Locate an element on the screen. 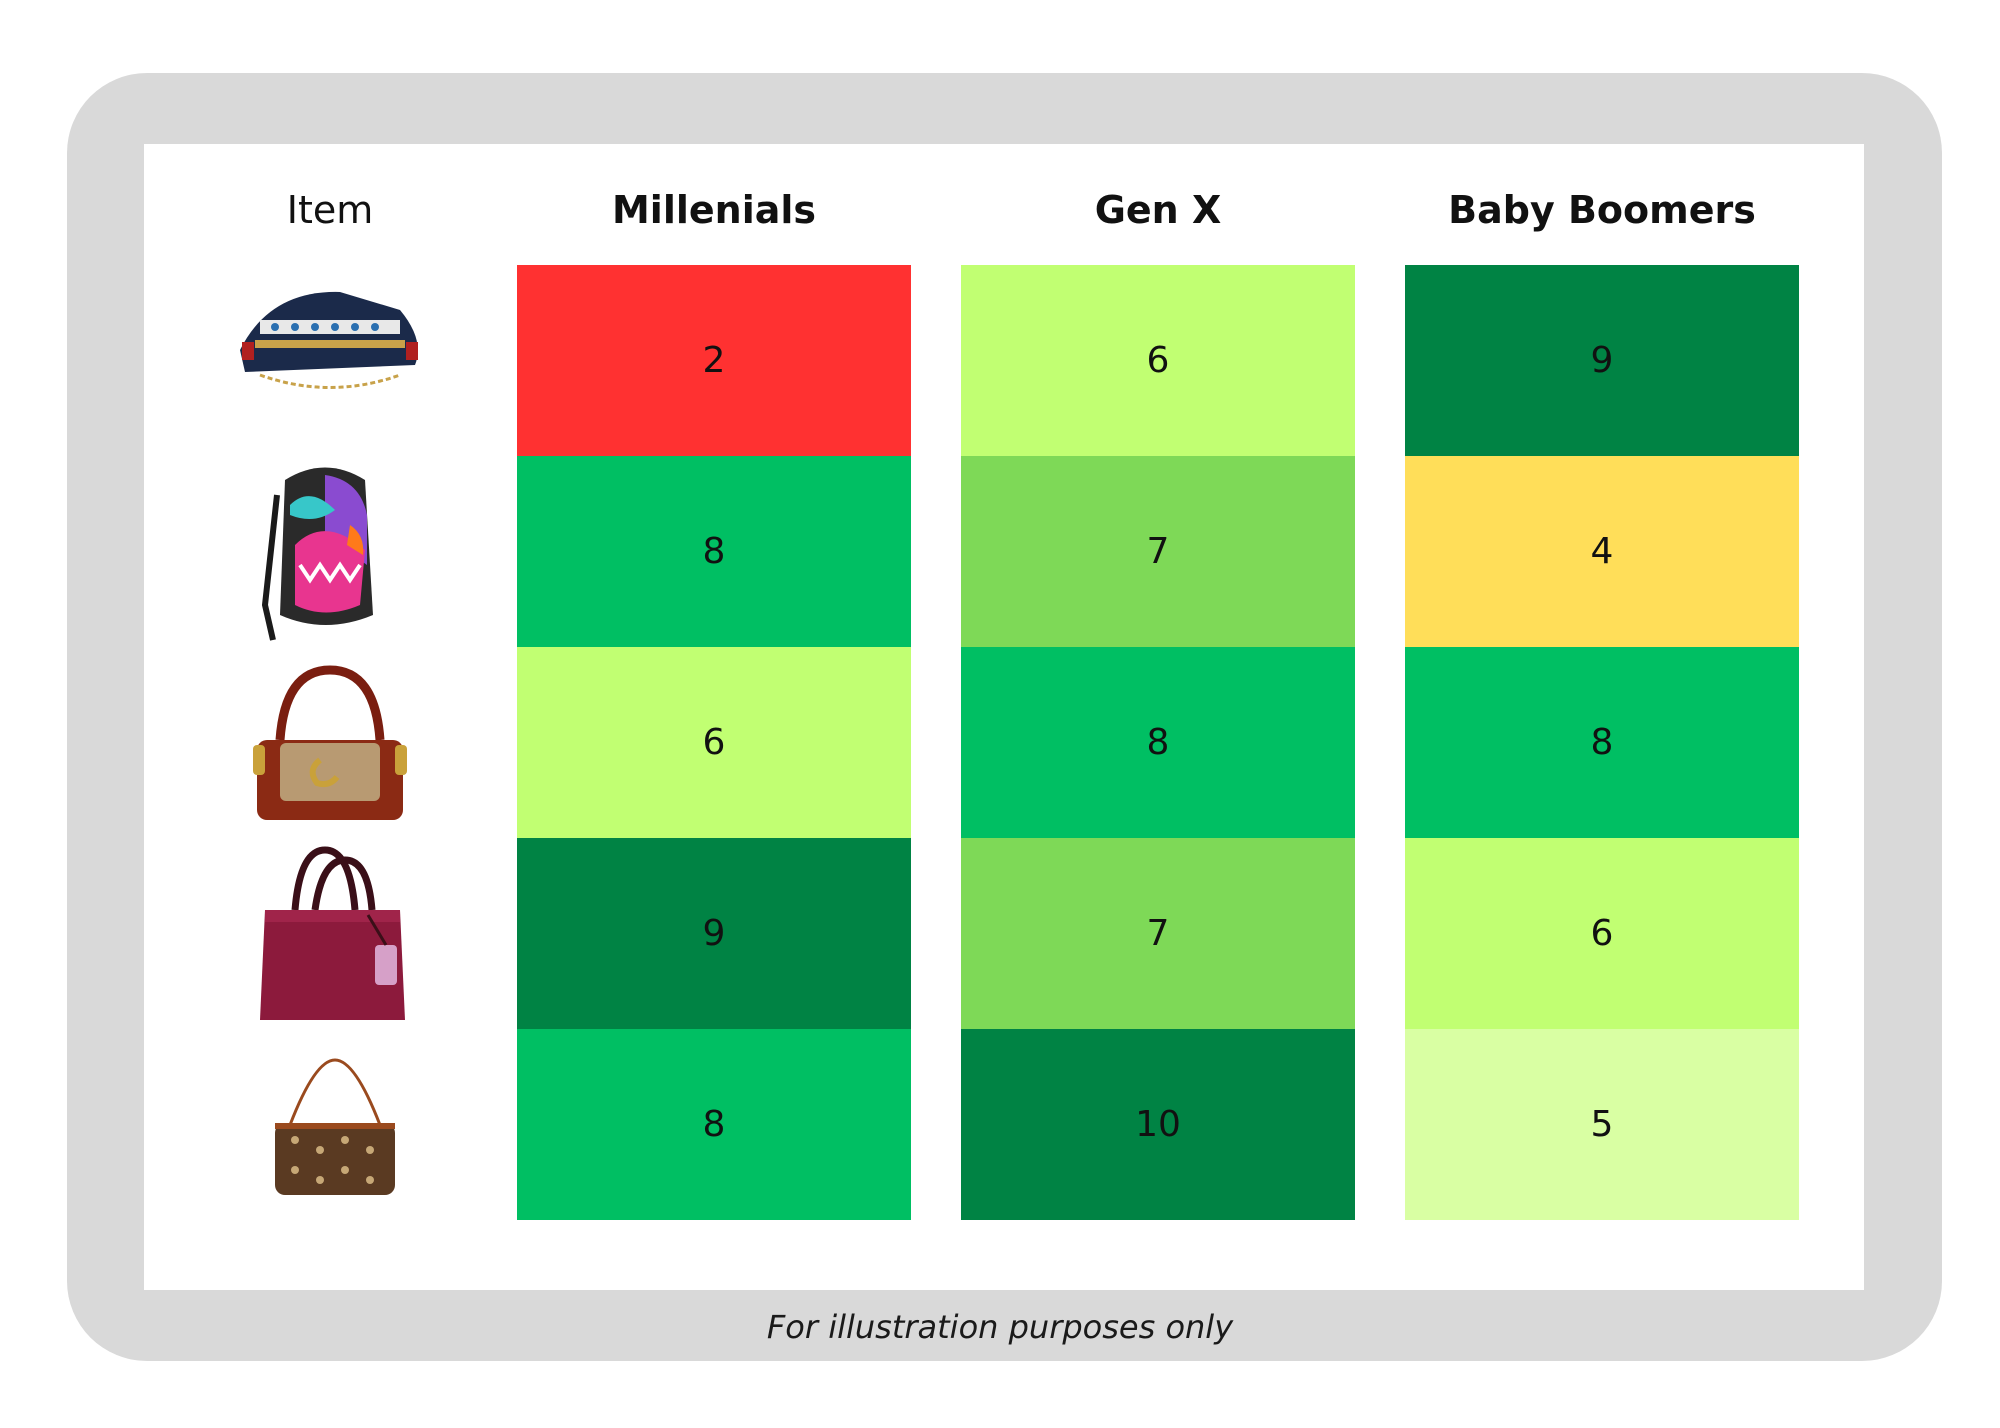 The height and width of the screenshot is (1428, 2000). heatmap-cell-millenials-row-3: 6 is located at coordinates (714, 742).